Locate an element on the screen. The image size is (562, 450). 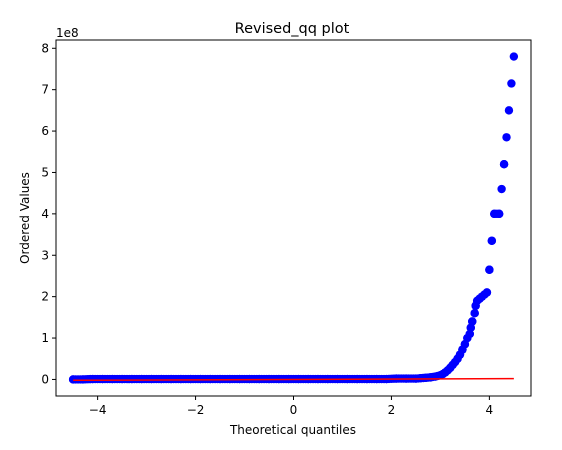
fit-line is located at coordinates (293, 379).